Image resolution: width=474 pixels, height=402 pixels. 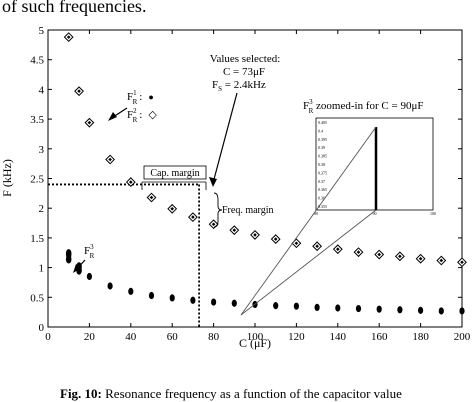 What do you see at coordinates (244, 72) in the screenshot?
I see `values-selected-capacitance: C = 73μF` at bounding box center [244, 72].